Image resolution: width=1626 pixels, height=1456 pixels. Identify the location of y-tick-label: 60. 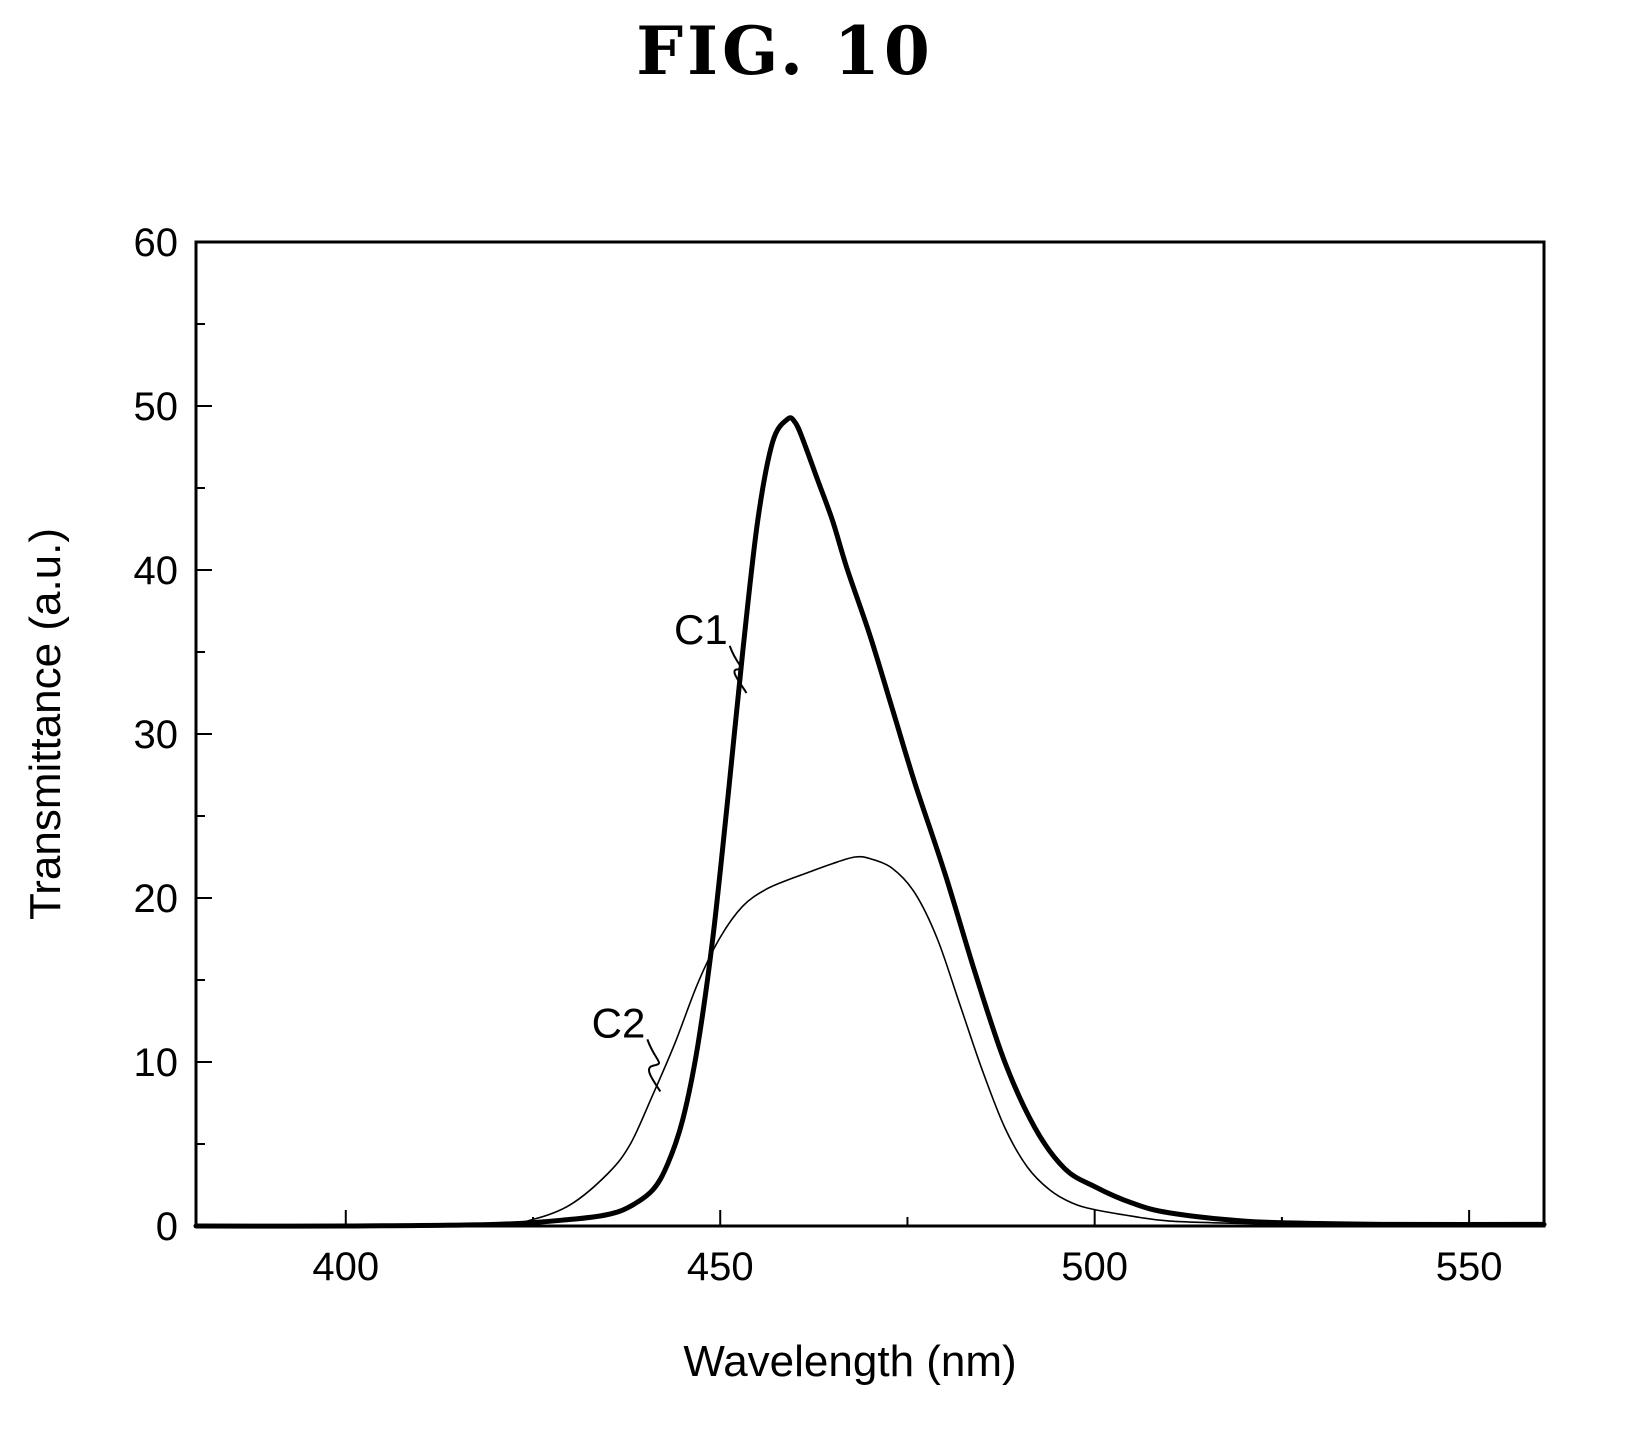
(156, 243).